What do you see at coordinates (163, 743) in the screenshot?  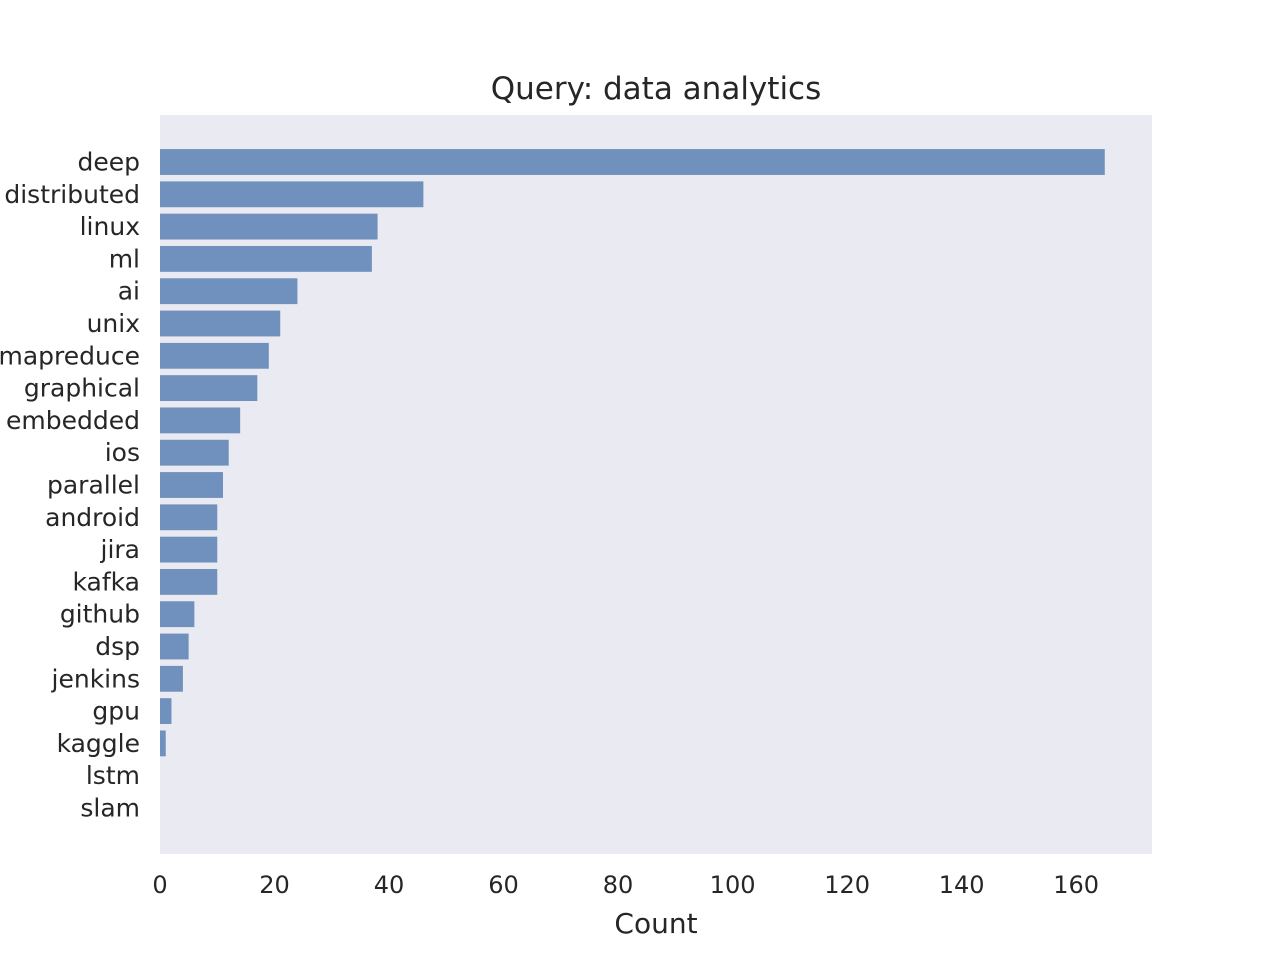 I see `bar-kaggle` at bounding box center [163, 743].